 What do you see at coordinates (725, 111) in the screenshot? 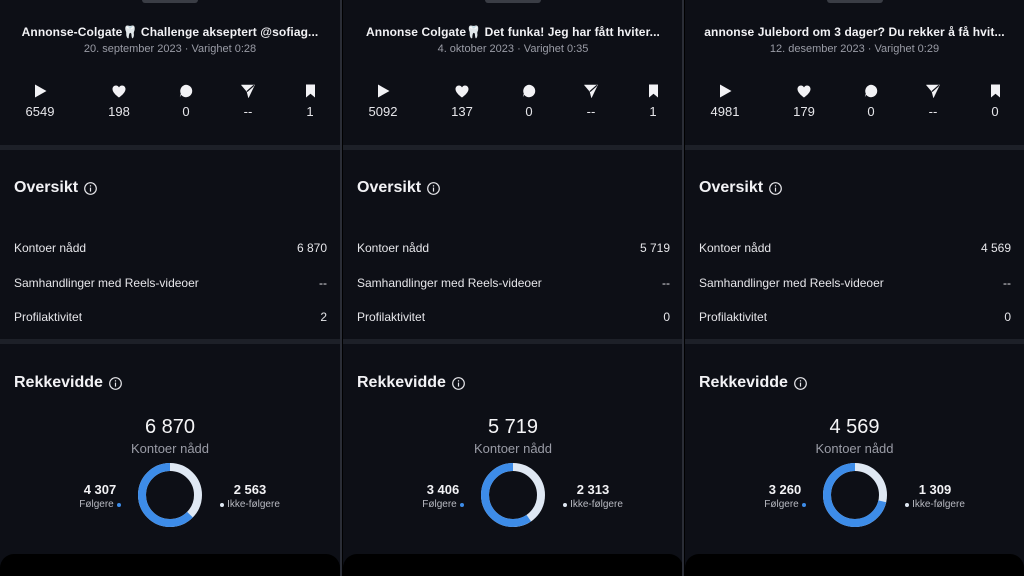
I see `plays-count: 4981` at bounding box center [725, 111].